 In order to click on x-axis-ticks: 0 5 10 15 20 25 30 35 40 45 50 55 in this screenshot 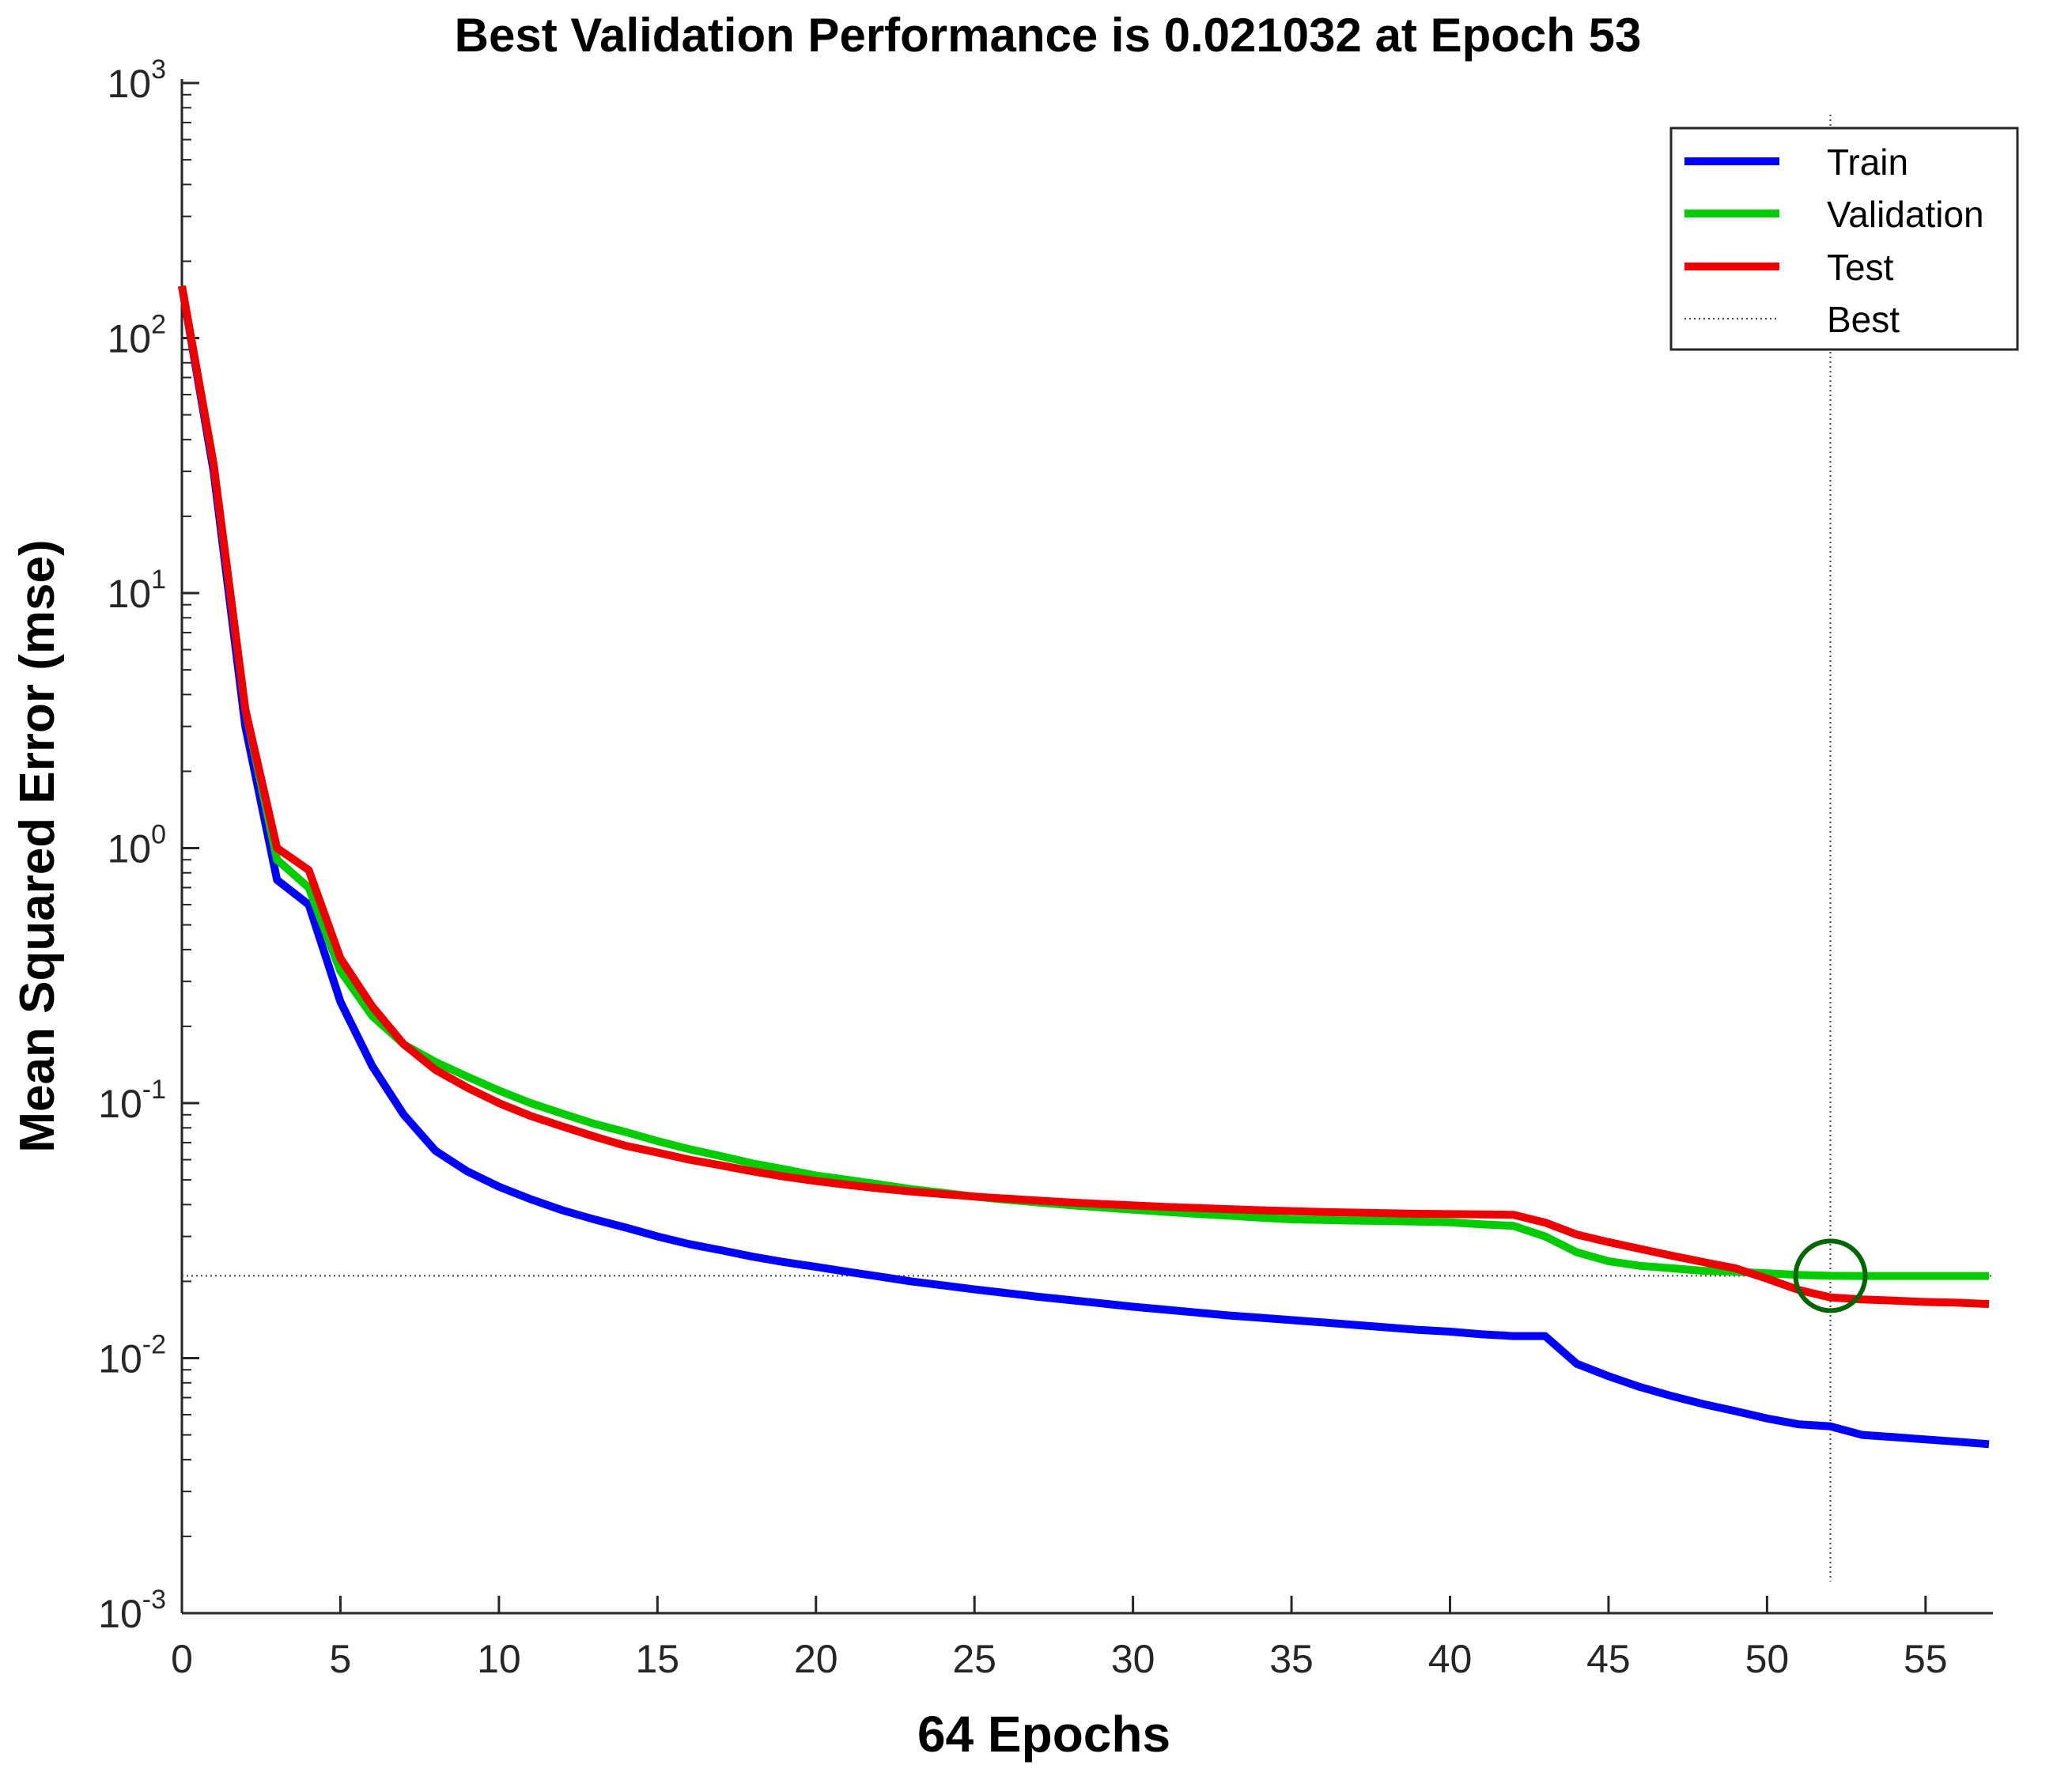, I will do `click(1059, 1638)`.